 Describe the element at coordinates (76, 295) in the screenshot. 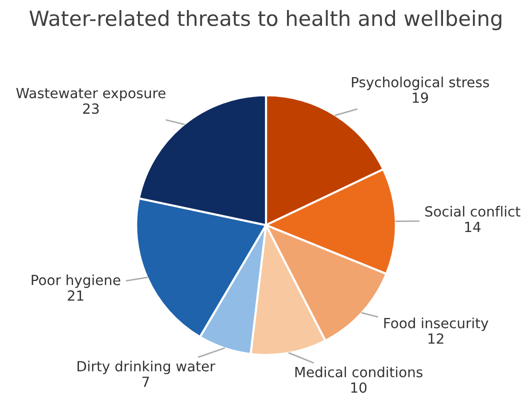

I see `data-label: 21` at that location.